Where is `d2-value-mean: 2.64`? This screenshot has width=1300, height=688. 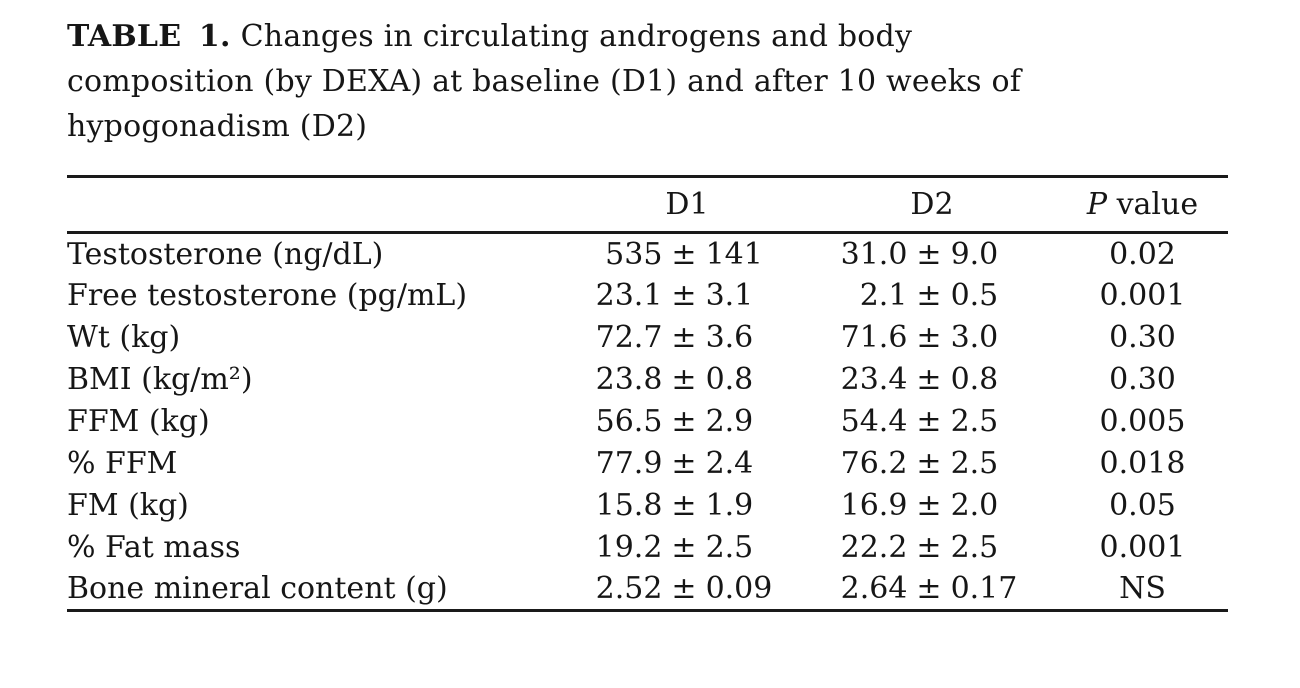 d2-value-mean: 2.64 is located at coordinates (874, 589).